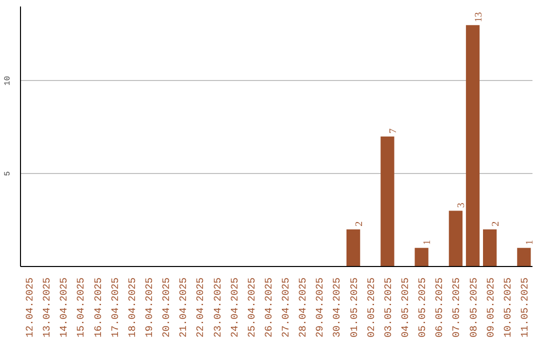 The image size is (540, 340). I want to click on x-tick-label: 11.05.2025, so click(526, 307).